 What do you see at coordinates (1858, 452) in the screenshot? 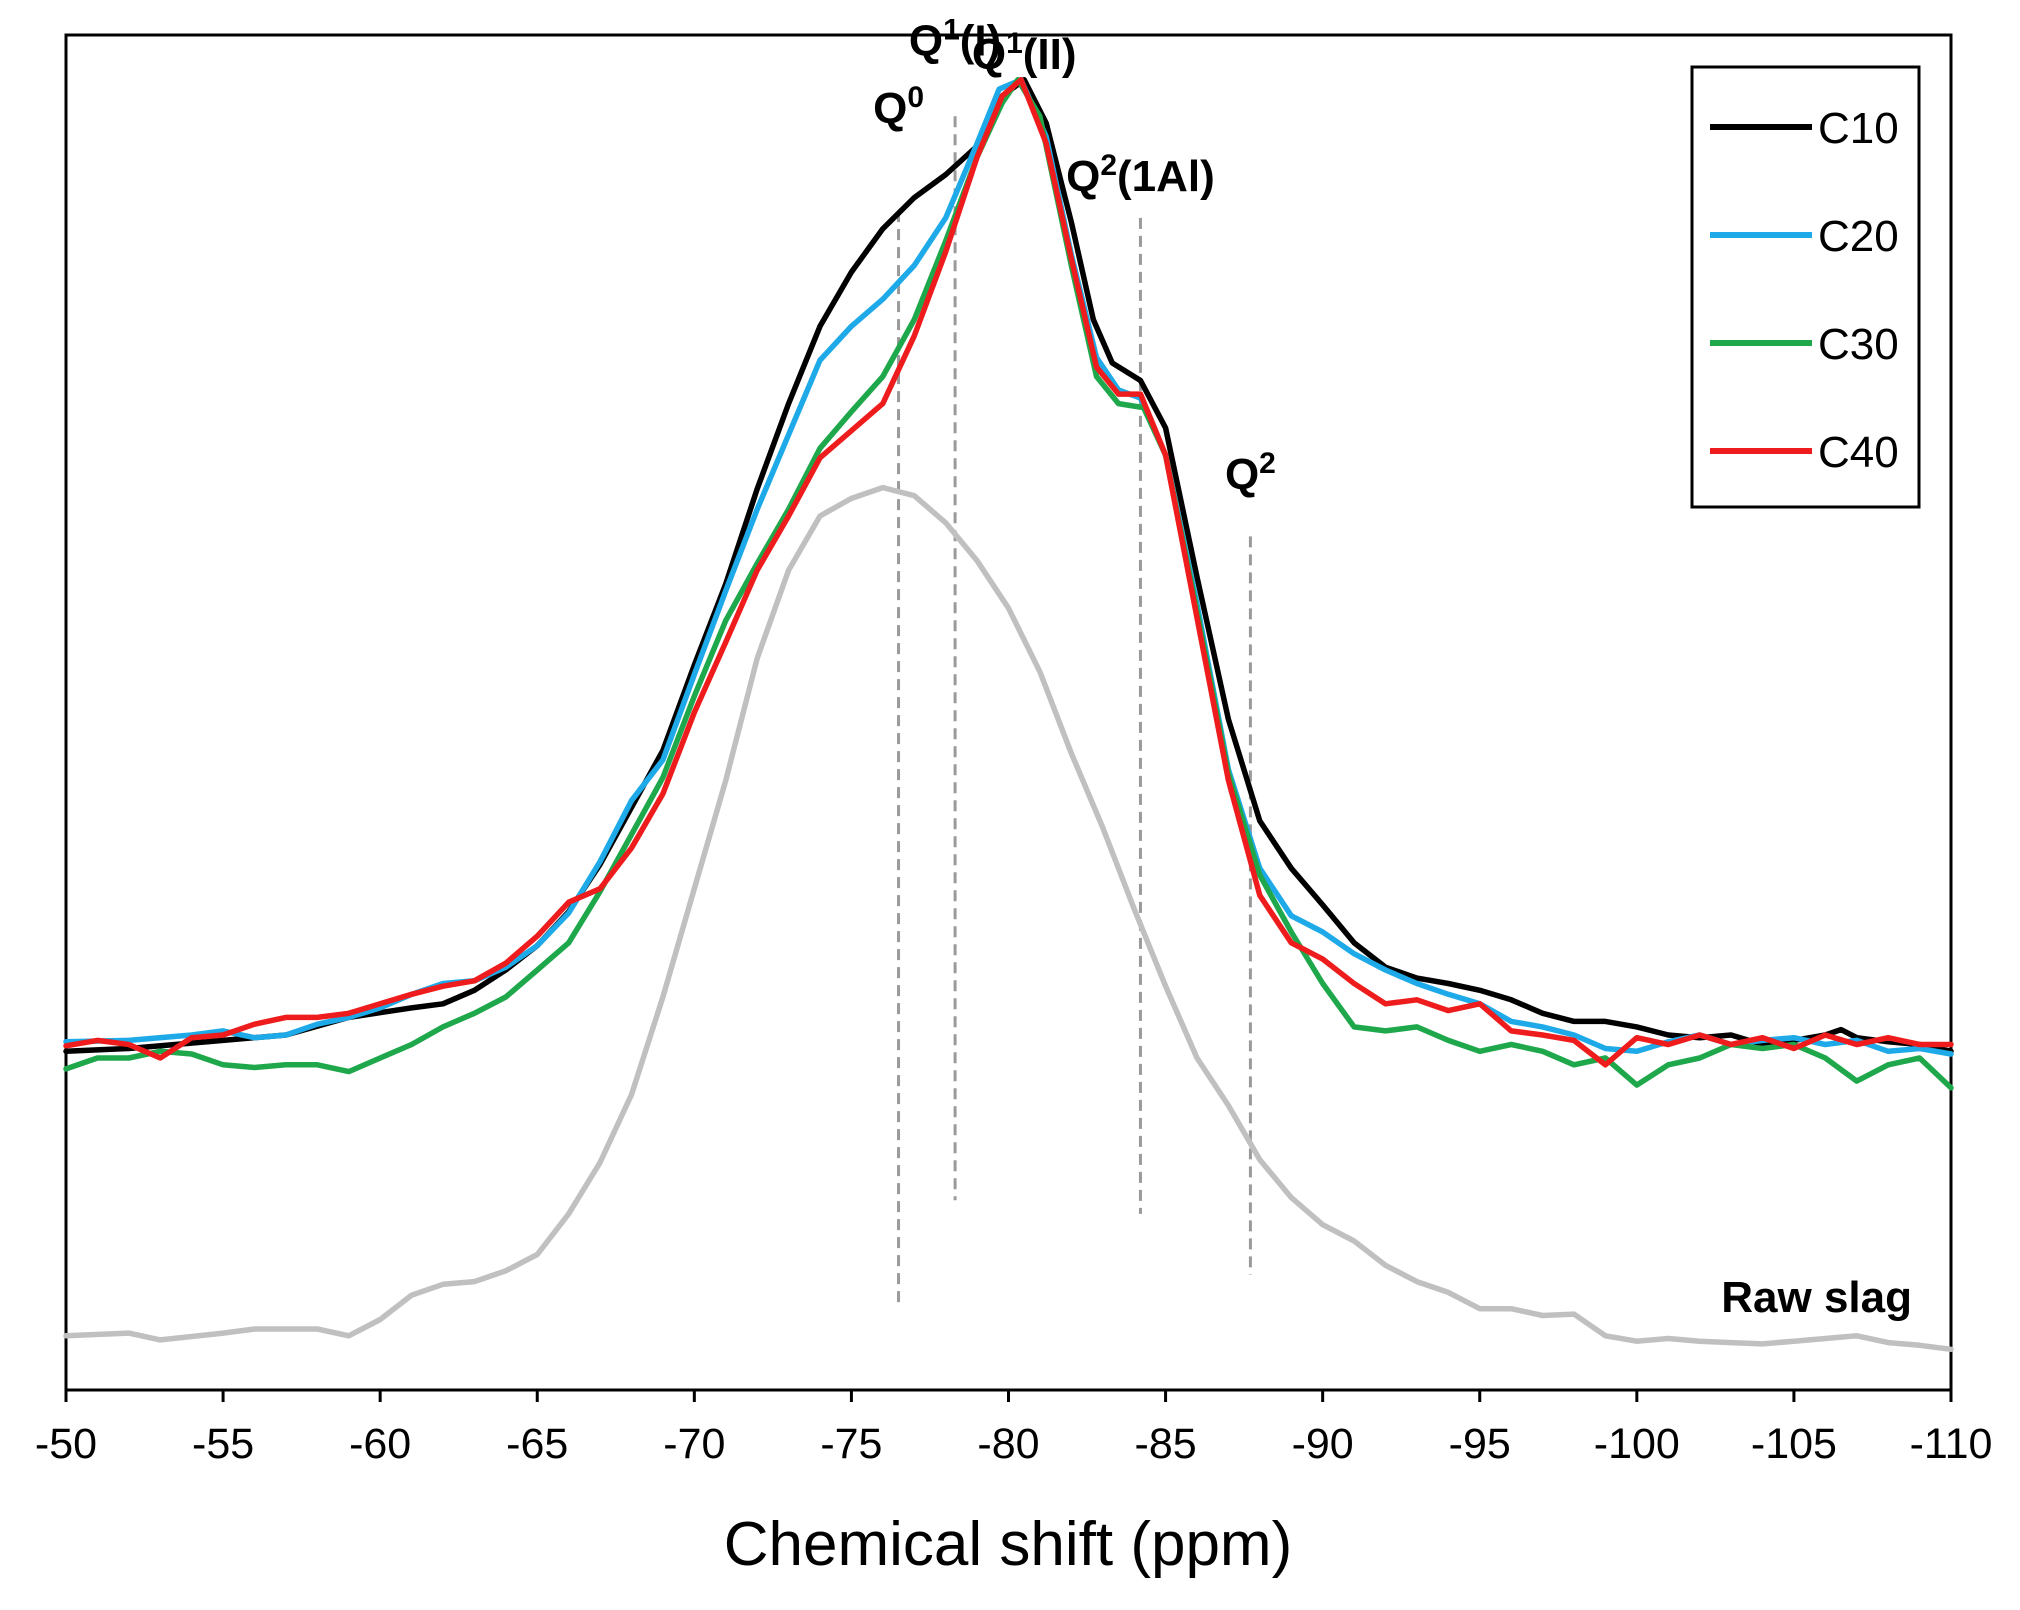
I see `legend-label-c40: C40` at bounding box center [1858, 452].